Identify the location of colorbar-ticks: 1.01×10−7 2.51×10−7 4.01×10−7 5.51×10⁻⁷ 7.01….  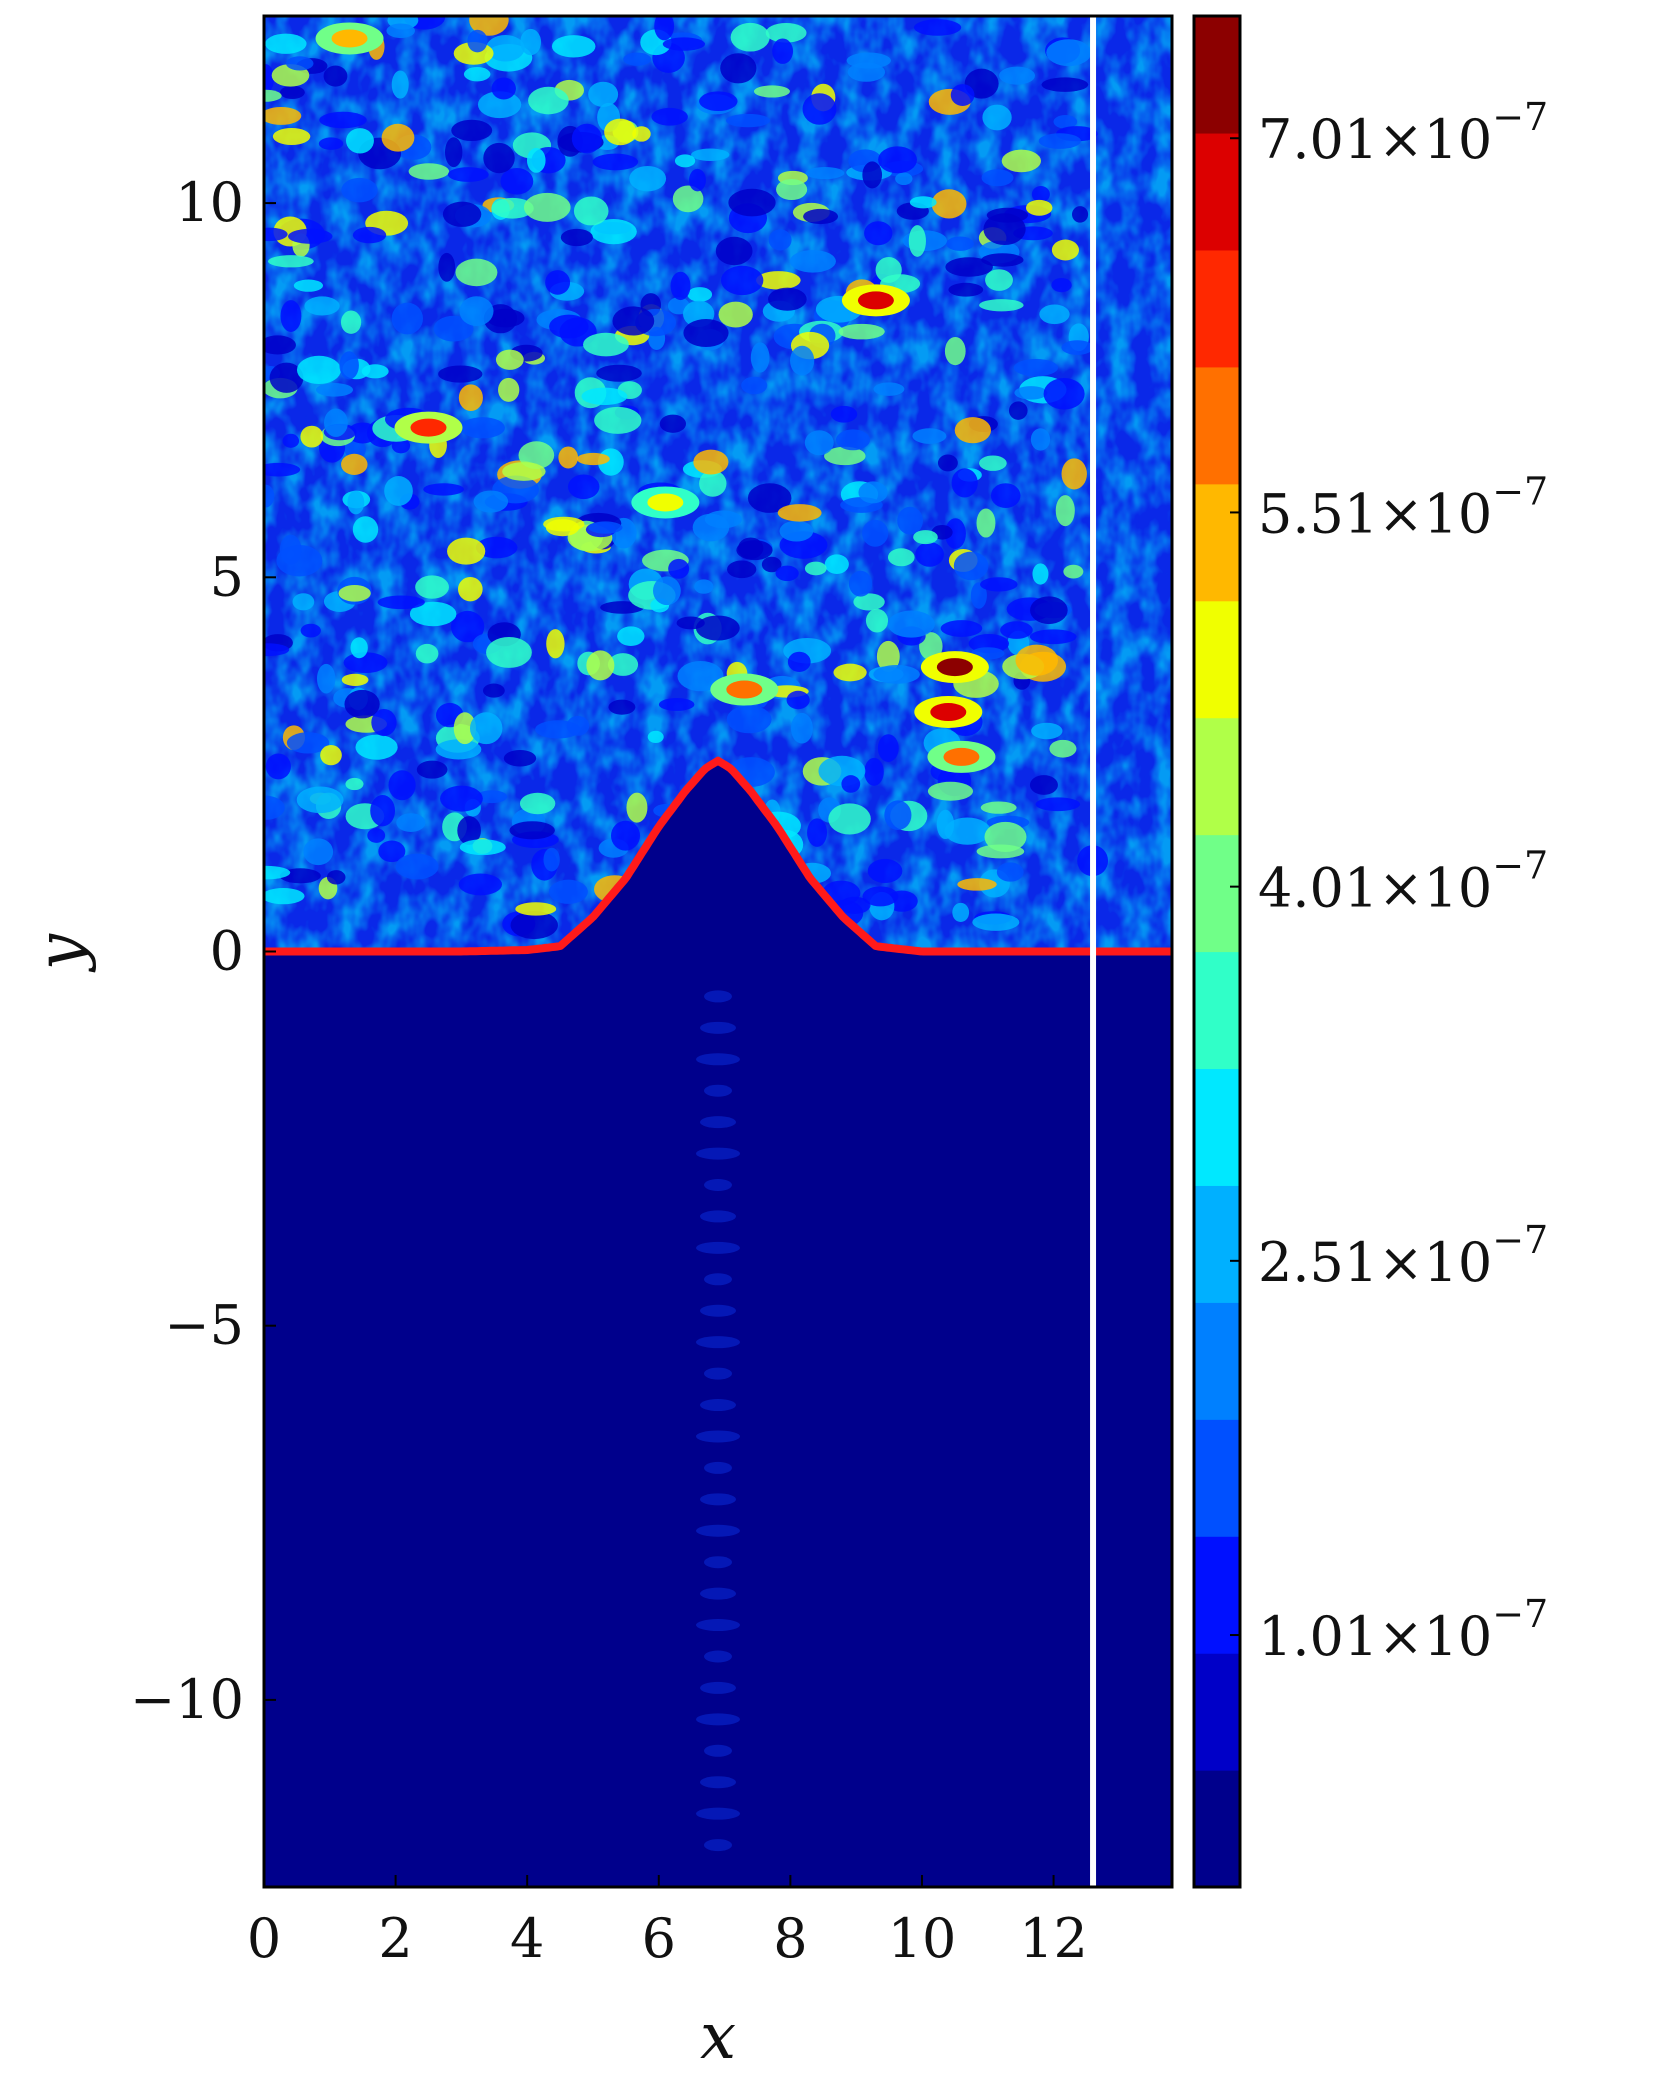
(1389, 881).